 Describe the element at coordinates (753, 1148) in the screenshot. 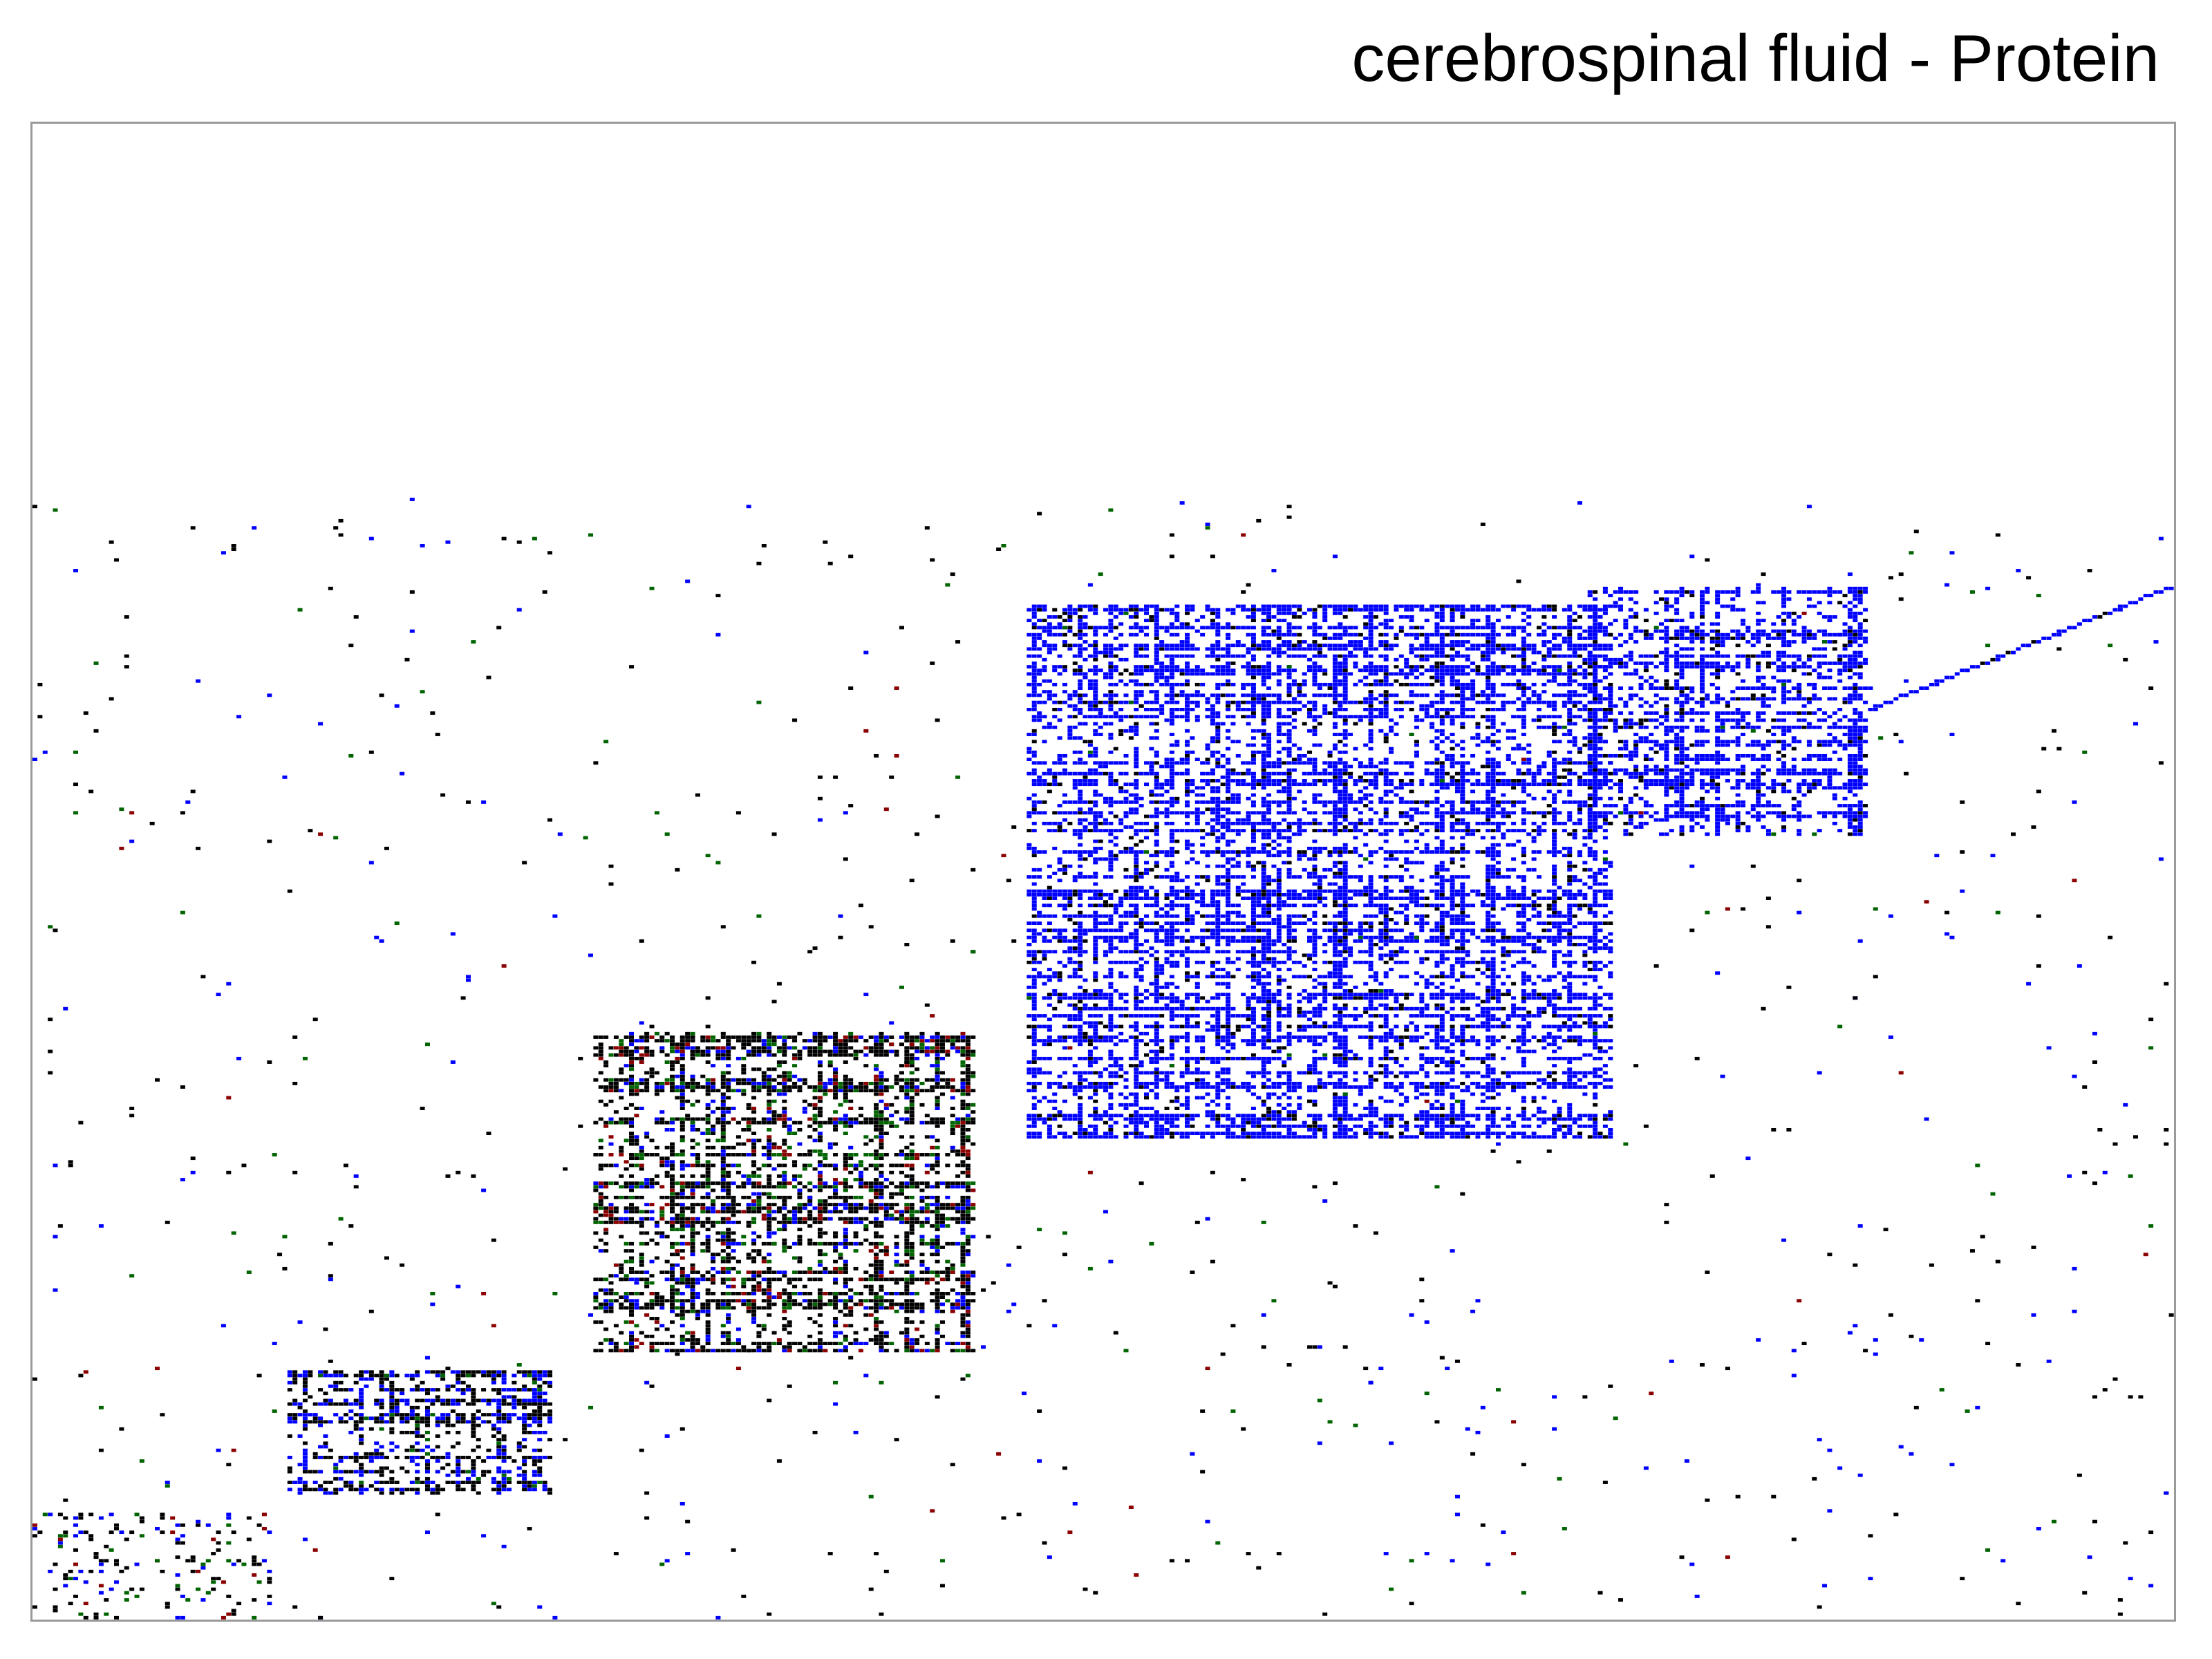

I see `heatmap-cell-2029` at that location.